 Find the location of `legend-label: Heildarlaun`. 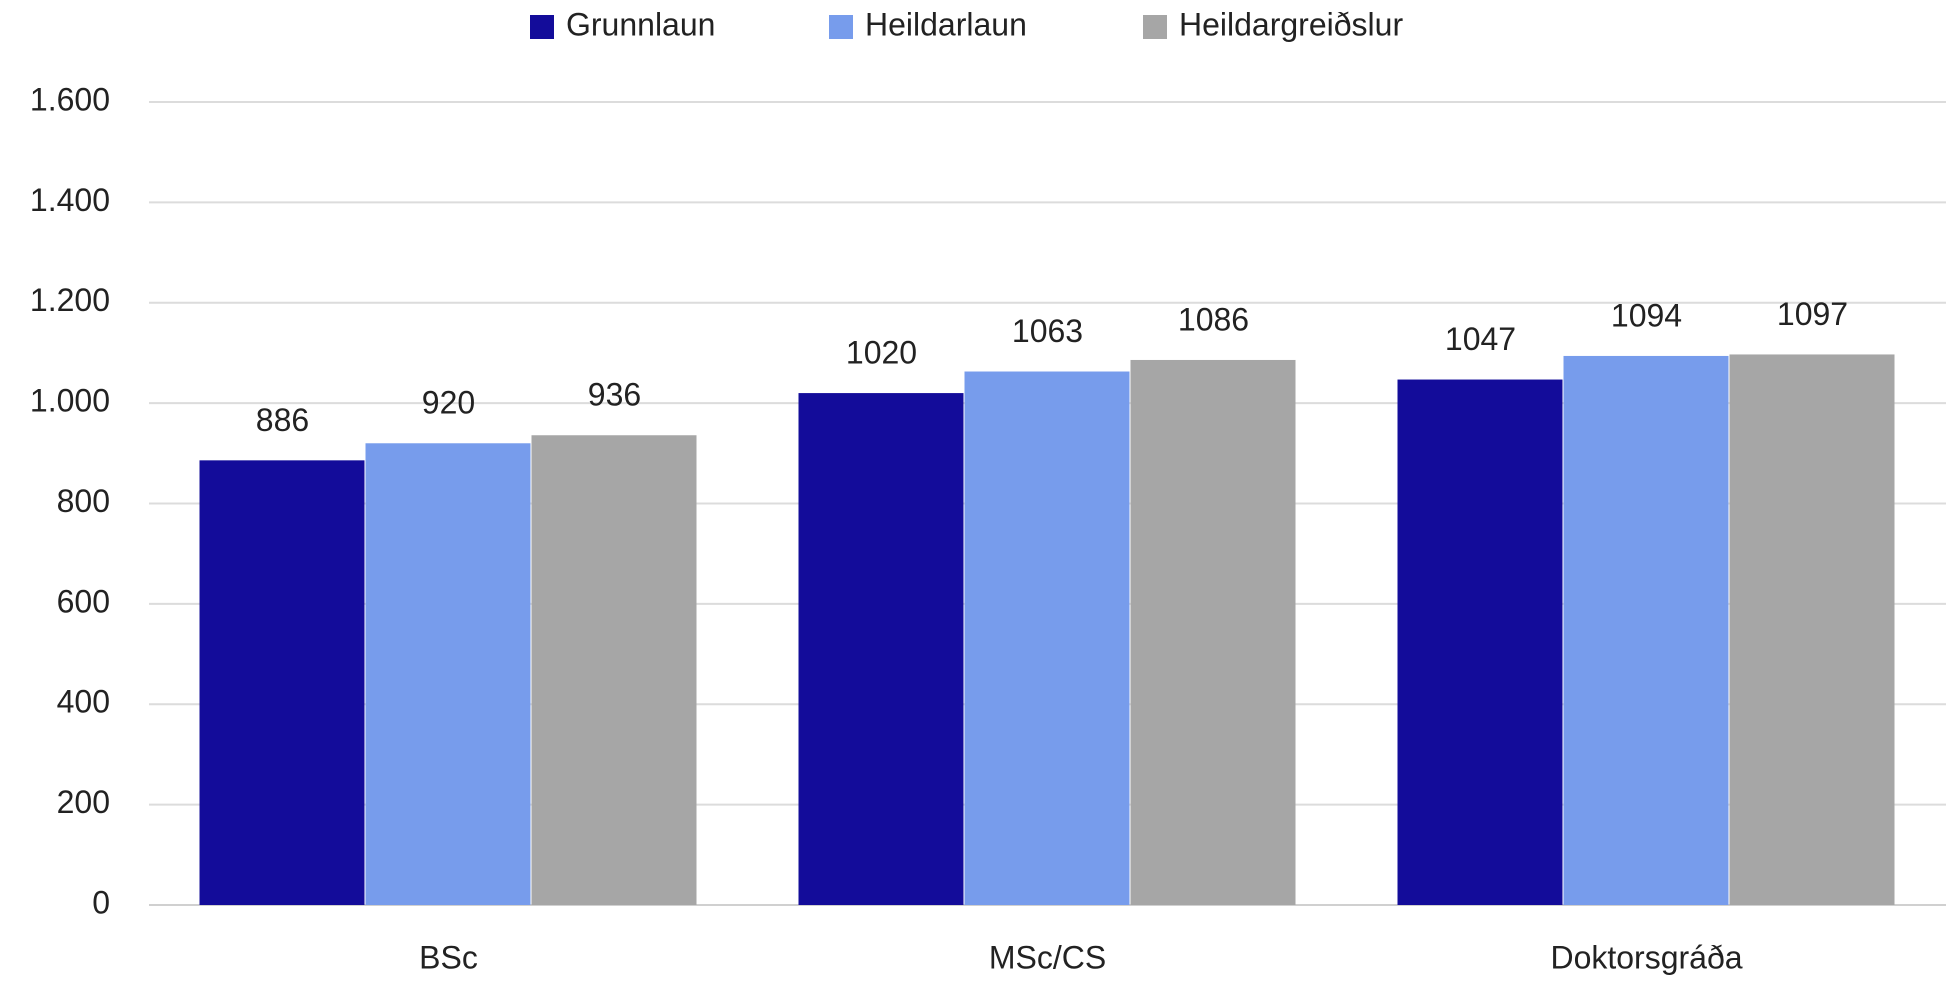

legend-label: Heildarlaun is located at coordinates (946, 24).